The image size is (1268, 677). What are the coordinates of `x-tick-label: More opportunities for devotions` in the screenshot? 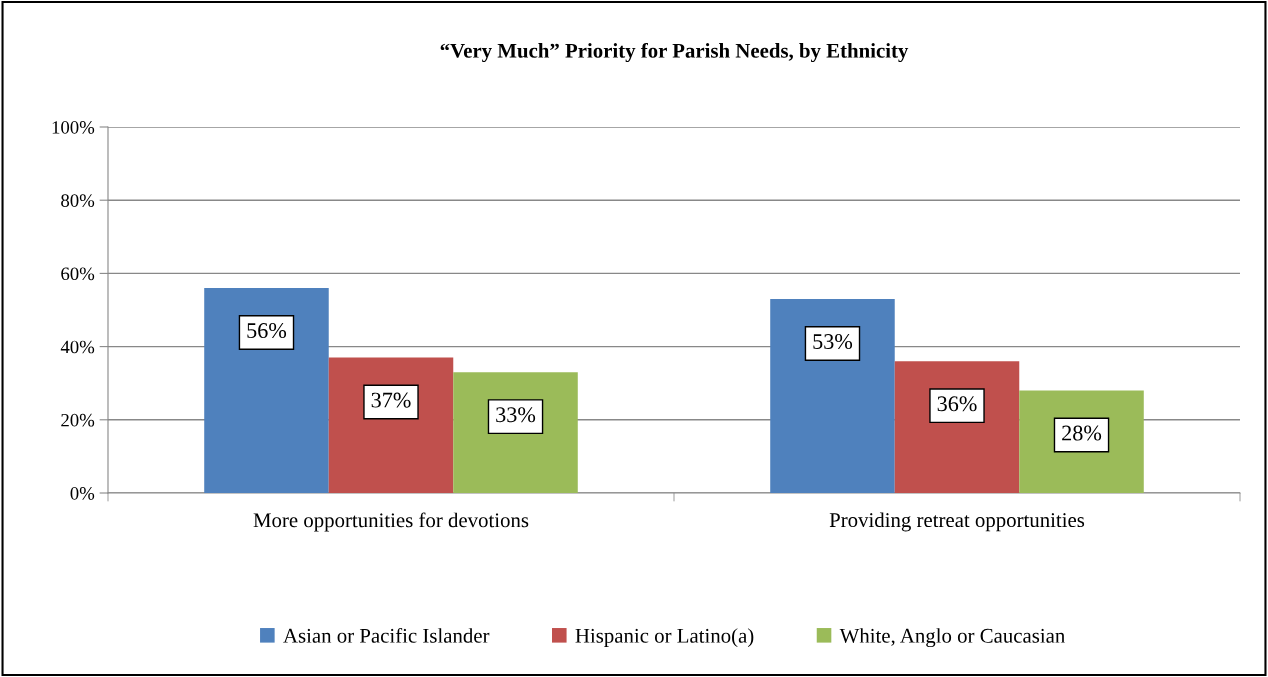 It's located at (391, 522).